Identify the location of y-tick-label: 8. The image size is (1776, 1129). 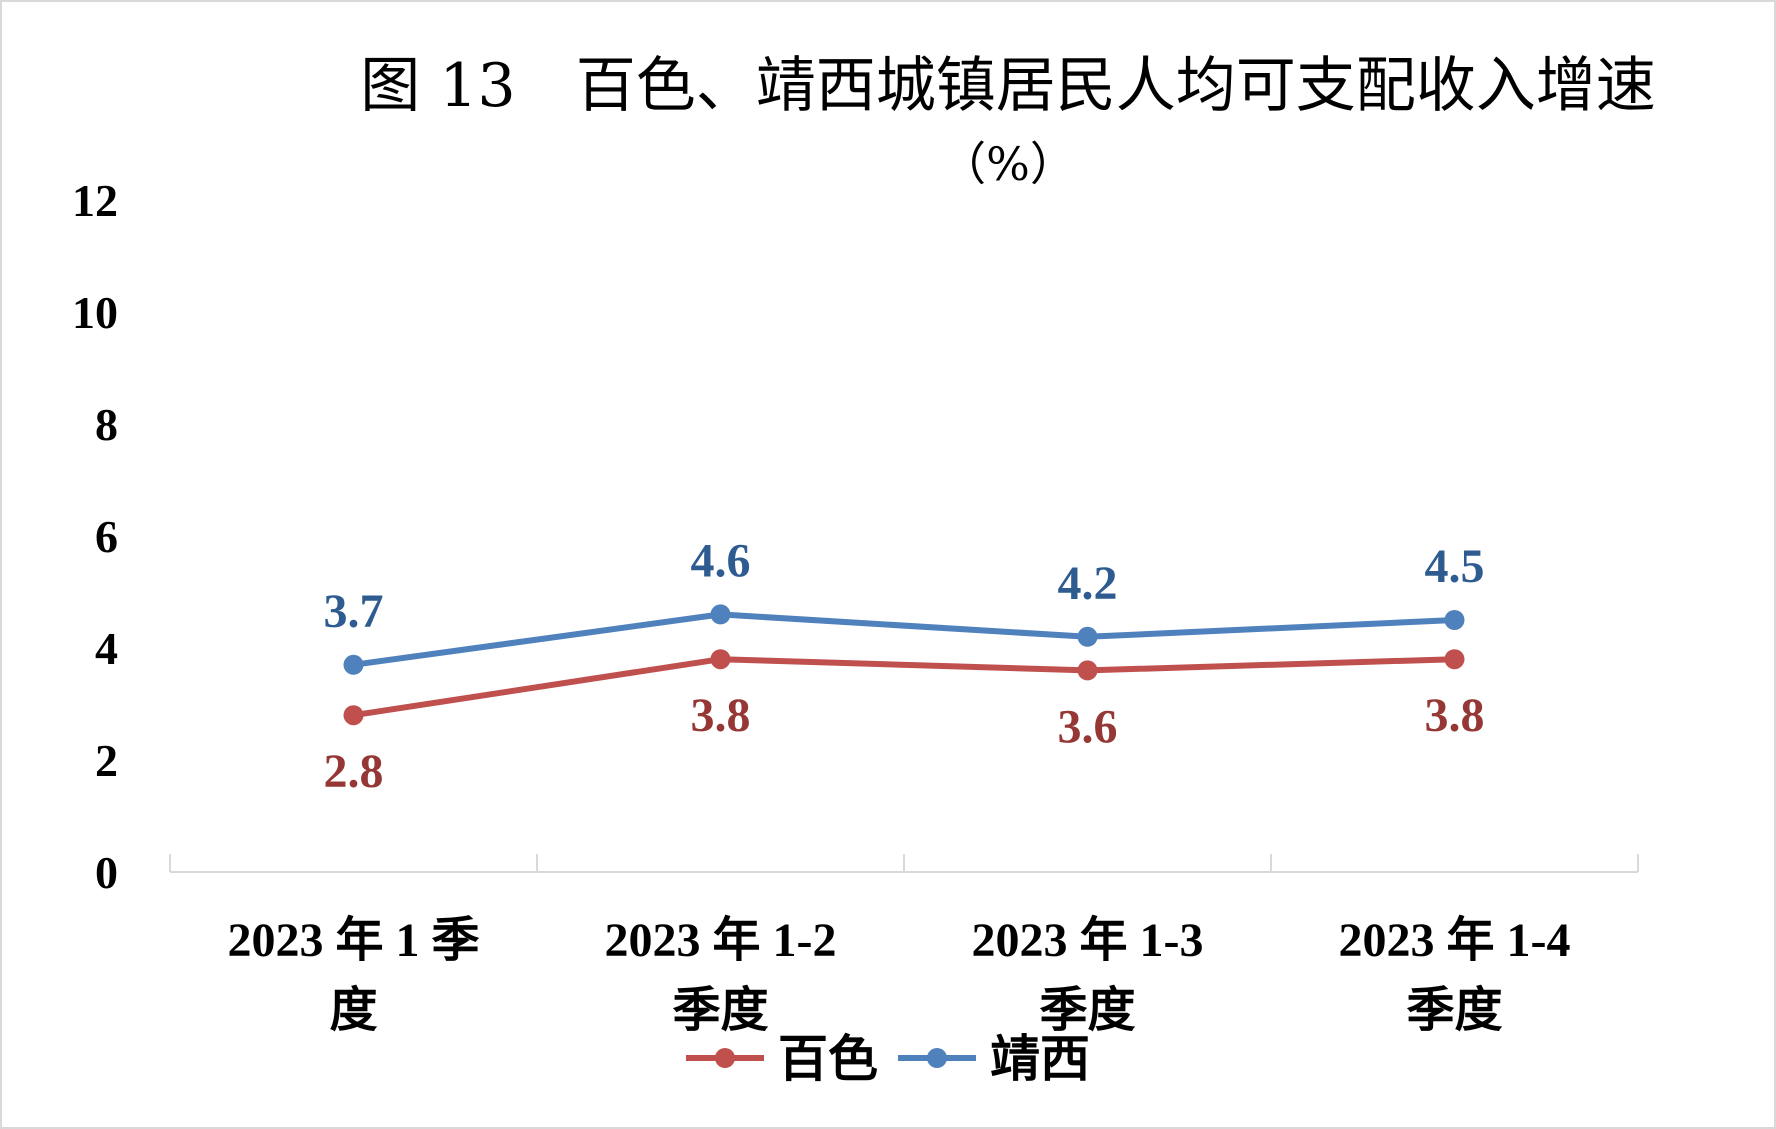
(106, 424).